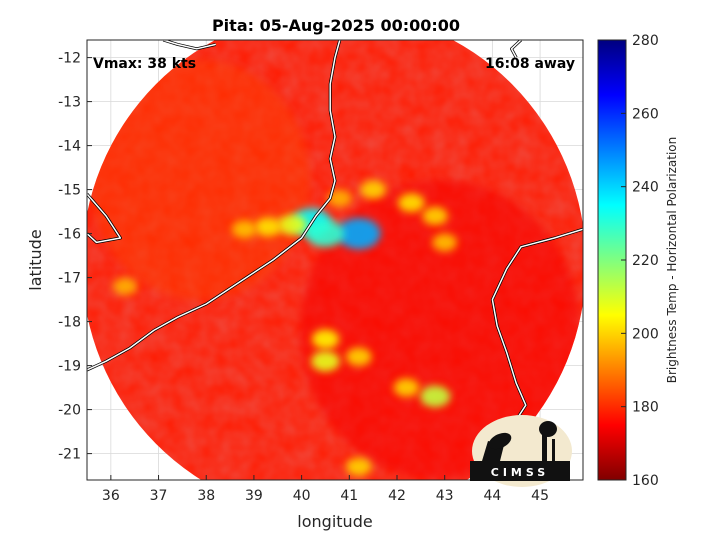  I want to click on colorbar-tick-label: 280, so click(645, 41).